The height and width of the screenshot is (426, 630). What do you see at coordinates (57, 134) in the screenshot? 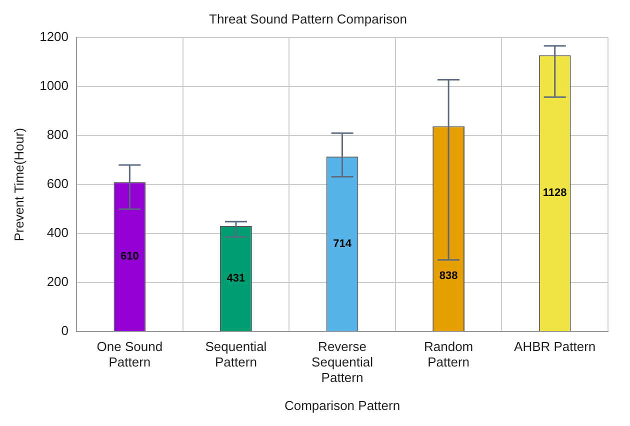
I see `y-tick-label: 800` at bounding box center [57, 134].